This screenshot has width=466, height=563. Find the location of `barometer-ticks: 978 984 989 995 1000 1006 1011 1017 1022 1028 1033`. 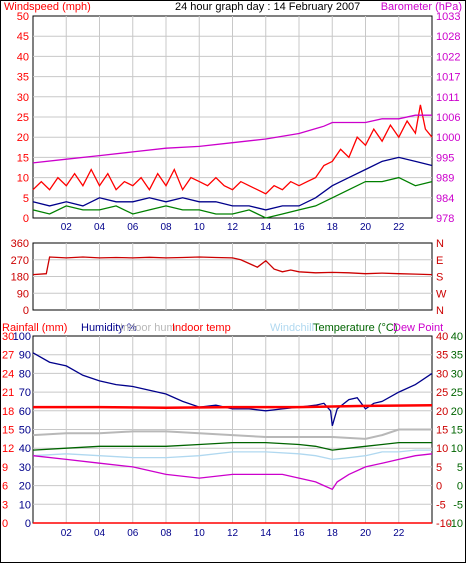

barometer-ticks: 978 984 989 995 1000 1006 1011 1017 1022 1028 1033 is located at coordinates (448, 118).